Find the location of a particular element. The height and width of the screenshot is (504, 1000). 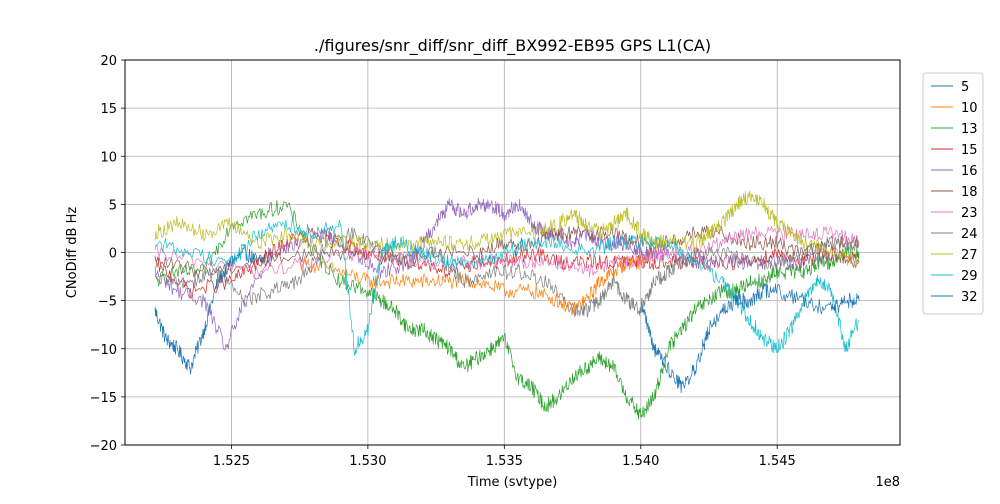

legend: 5 10 13 15 16 18 23 24 27 29 32 is located at coordinates (953, 193).